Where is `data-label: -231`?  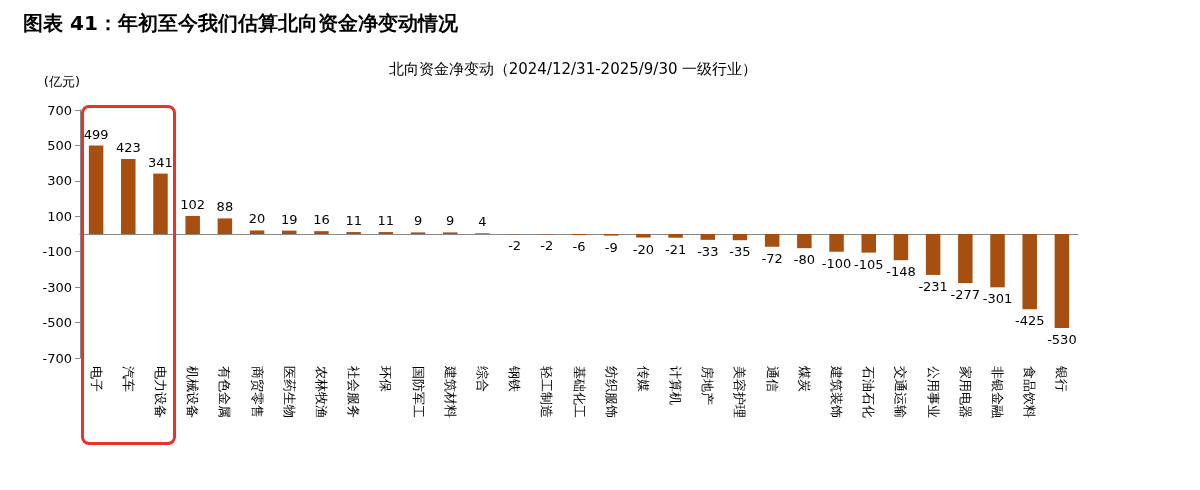 data-label: -231 is located at coordinates (933, 286).